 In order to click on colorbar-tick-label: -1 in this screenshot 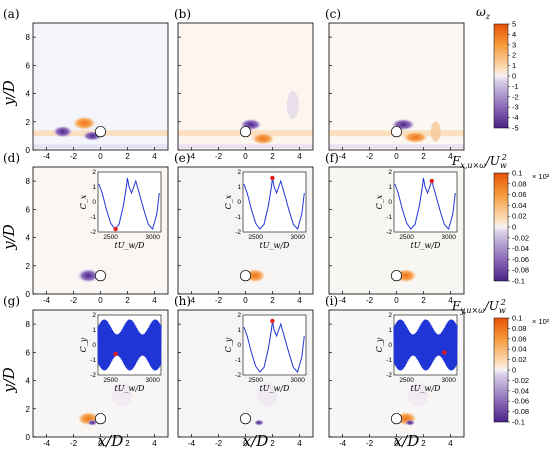, I will do `click(515, 86)`.